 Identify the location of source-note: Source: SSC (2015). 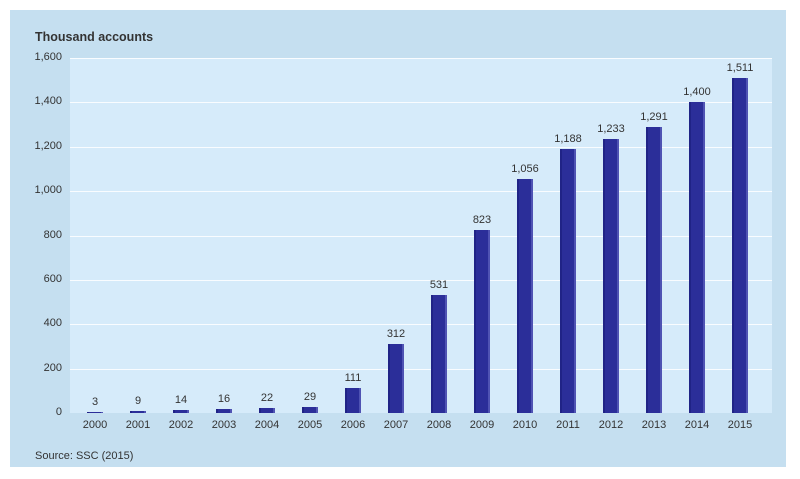
(84, 456).